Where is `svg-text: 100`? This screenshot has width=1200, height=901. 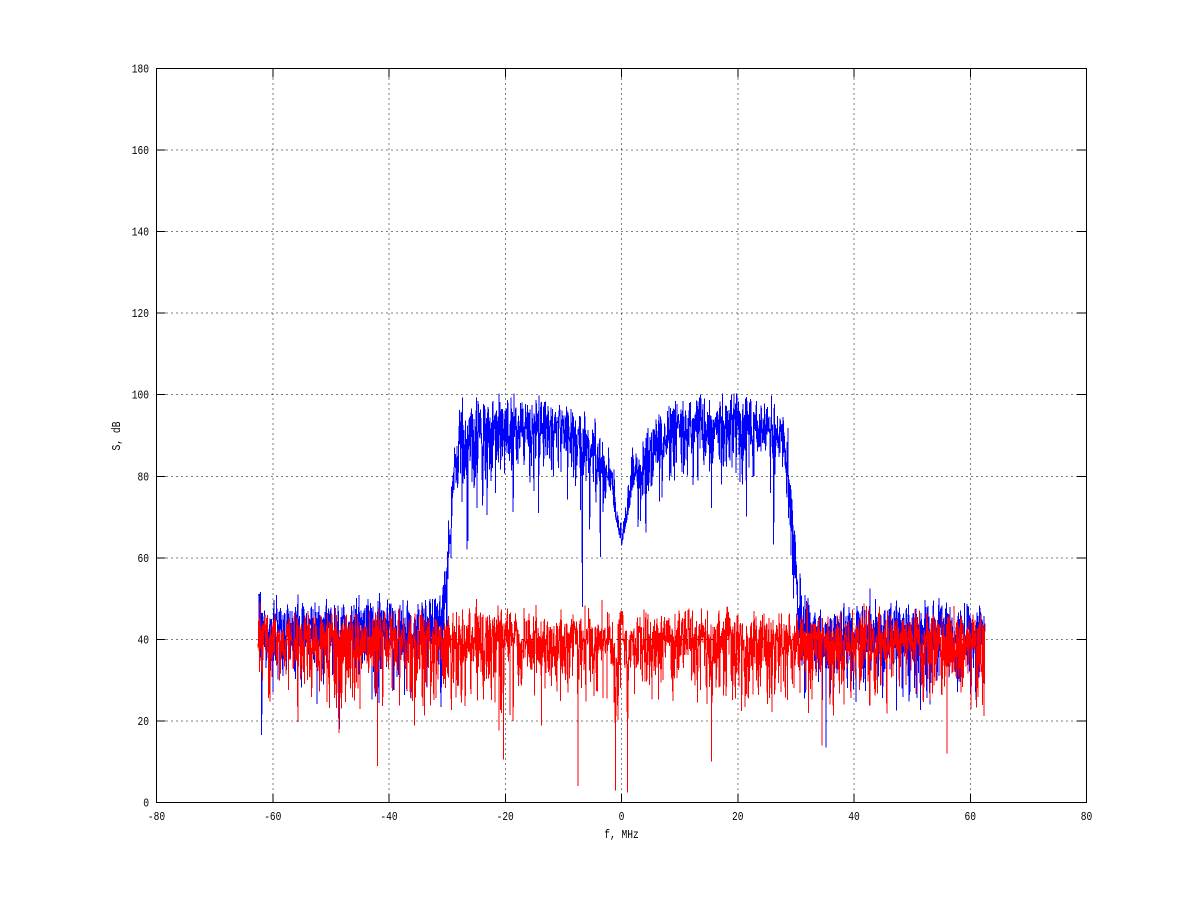 svg-text: 100 is located at coordinates (140, 396).